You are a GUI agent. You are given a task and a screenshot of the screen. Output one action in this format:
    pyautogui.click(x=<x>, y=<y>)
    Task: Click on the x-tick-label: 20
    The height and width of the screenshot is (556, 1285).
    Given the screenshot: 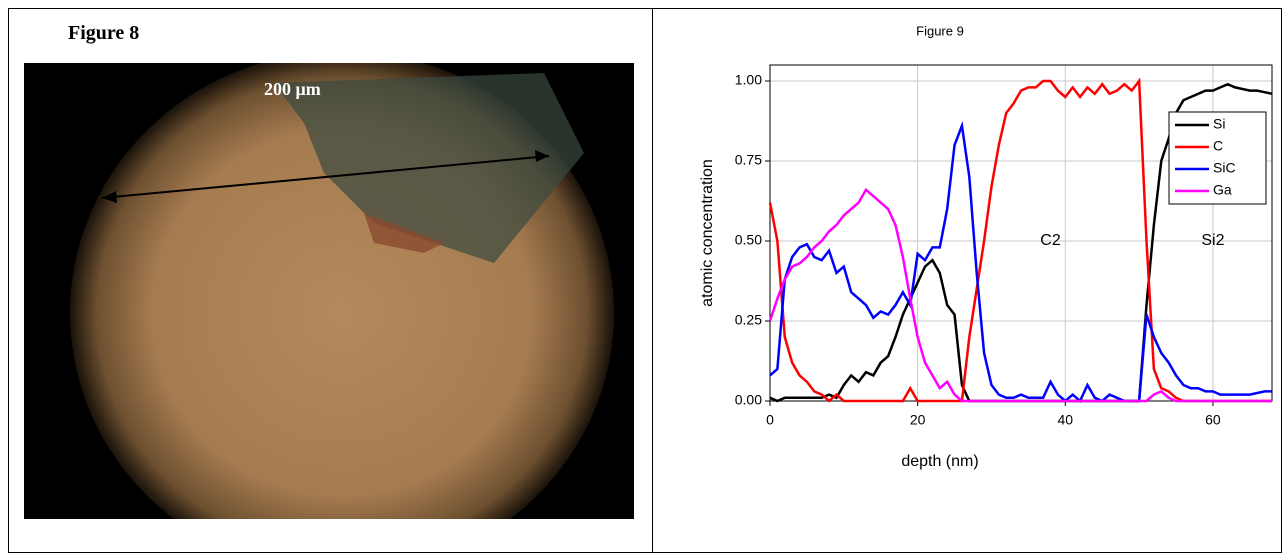 What is the action you would take?
    pyautogui.click(x=918, y=420)
    